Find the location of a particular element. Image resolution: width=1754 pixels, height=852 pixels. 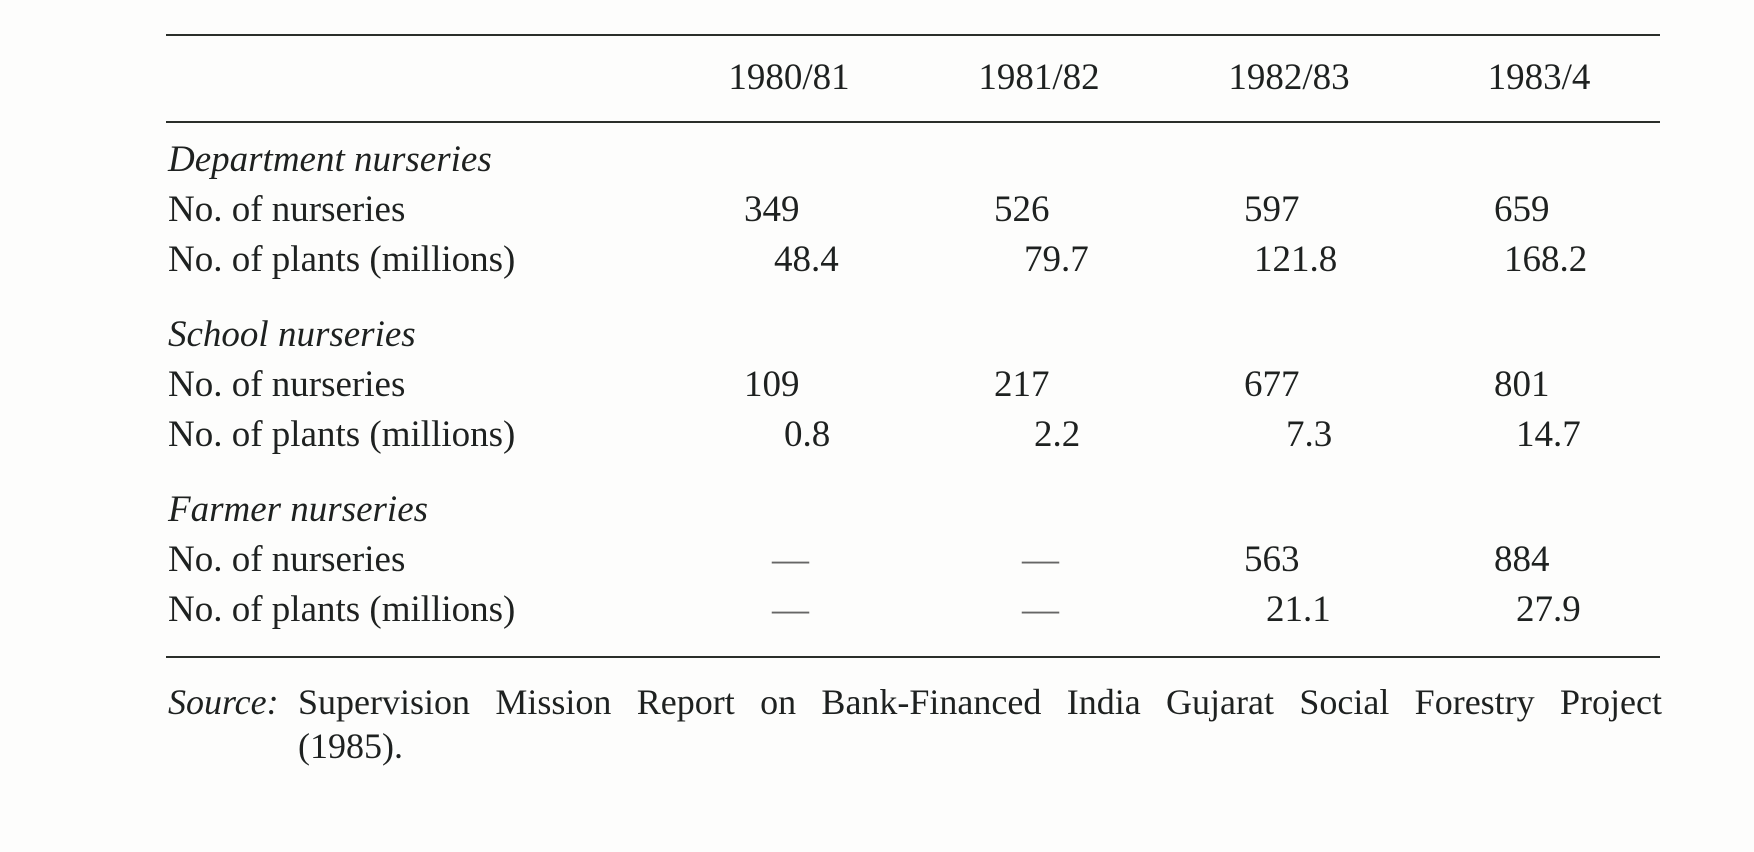

table-cell: 677 is located at coordinates (1272, 384).